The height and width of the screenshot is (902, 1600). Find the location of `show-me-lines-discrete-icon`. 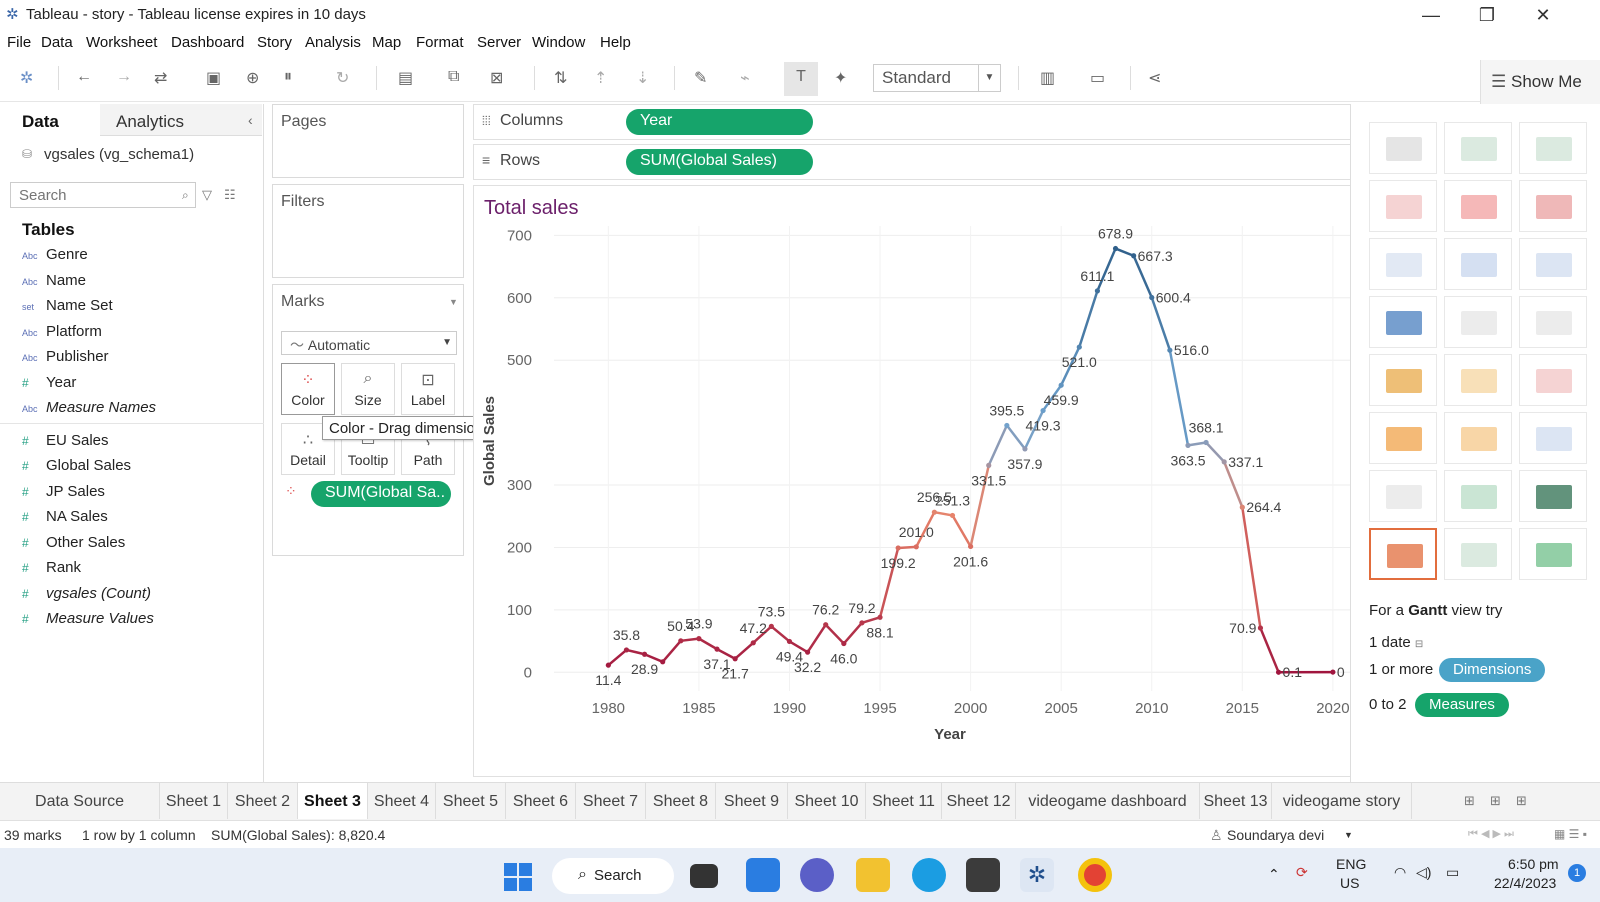

show-me-lines-discrete-icon is located at coordinates (1478, 380).